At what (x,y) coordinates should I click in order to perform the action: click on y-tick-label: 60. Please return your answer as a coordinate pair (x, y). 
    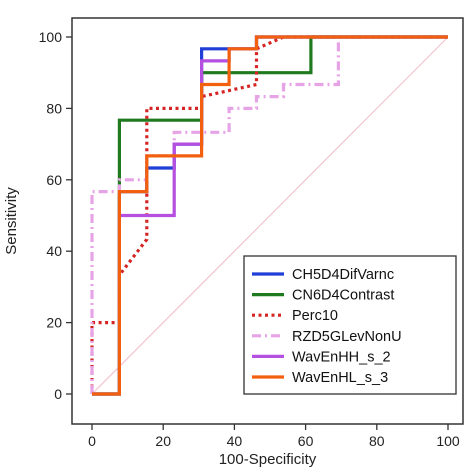
    Looking at the image, I should click on (54, 180).